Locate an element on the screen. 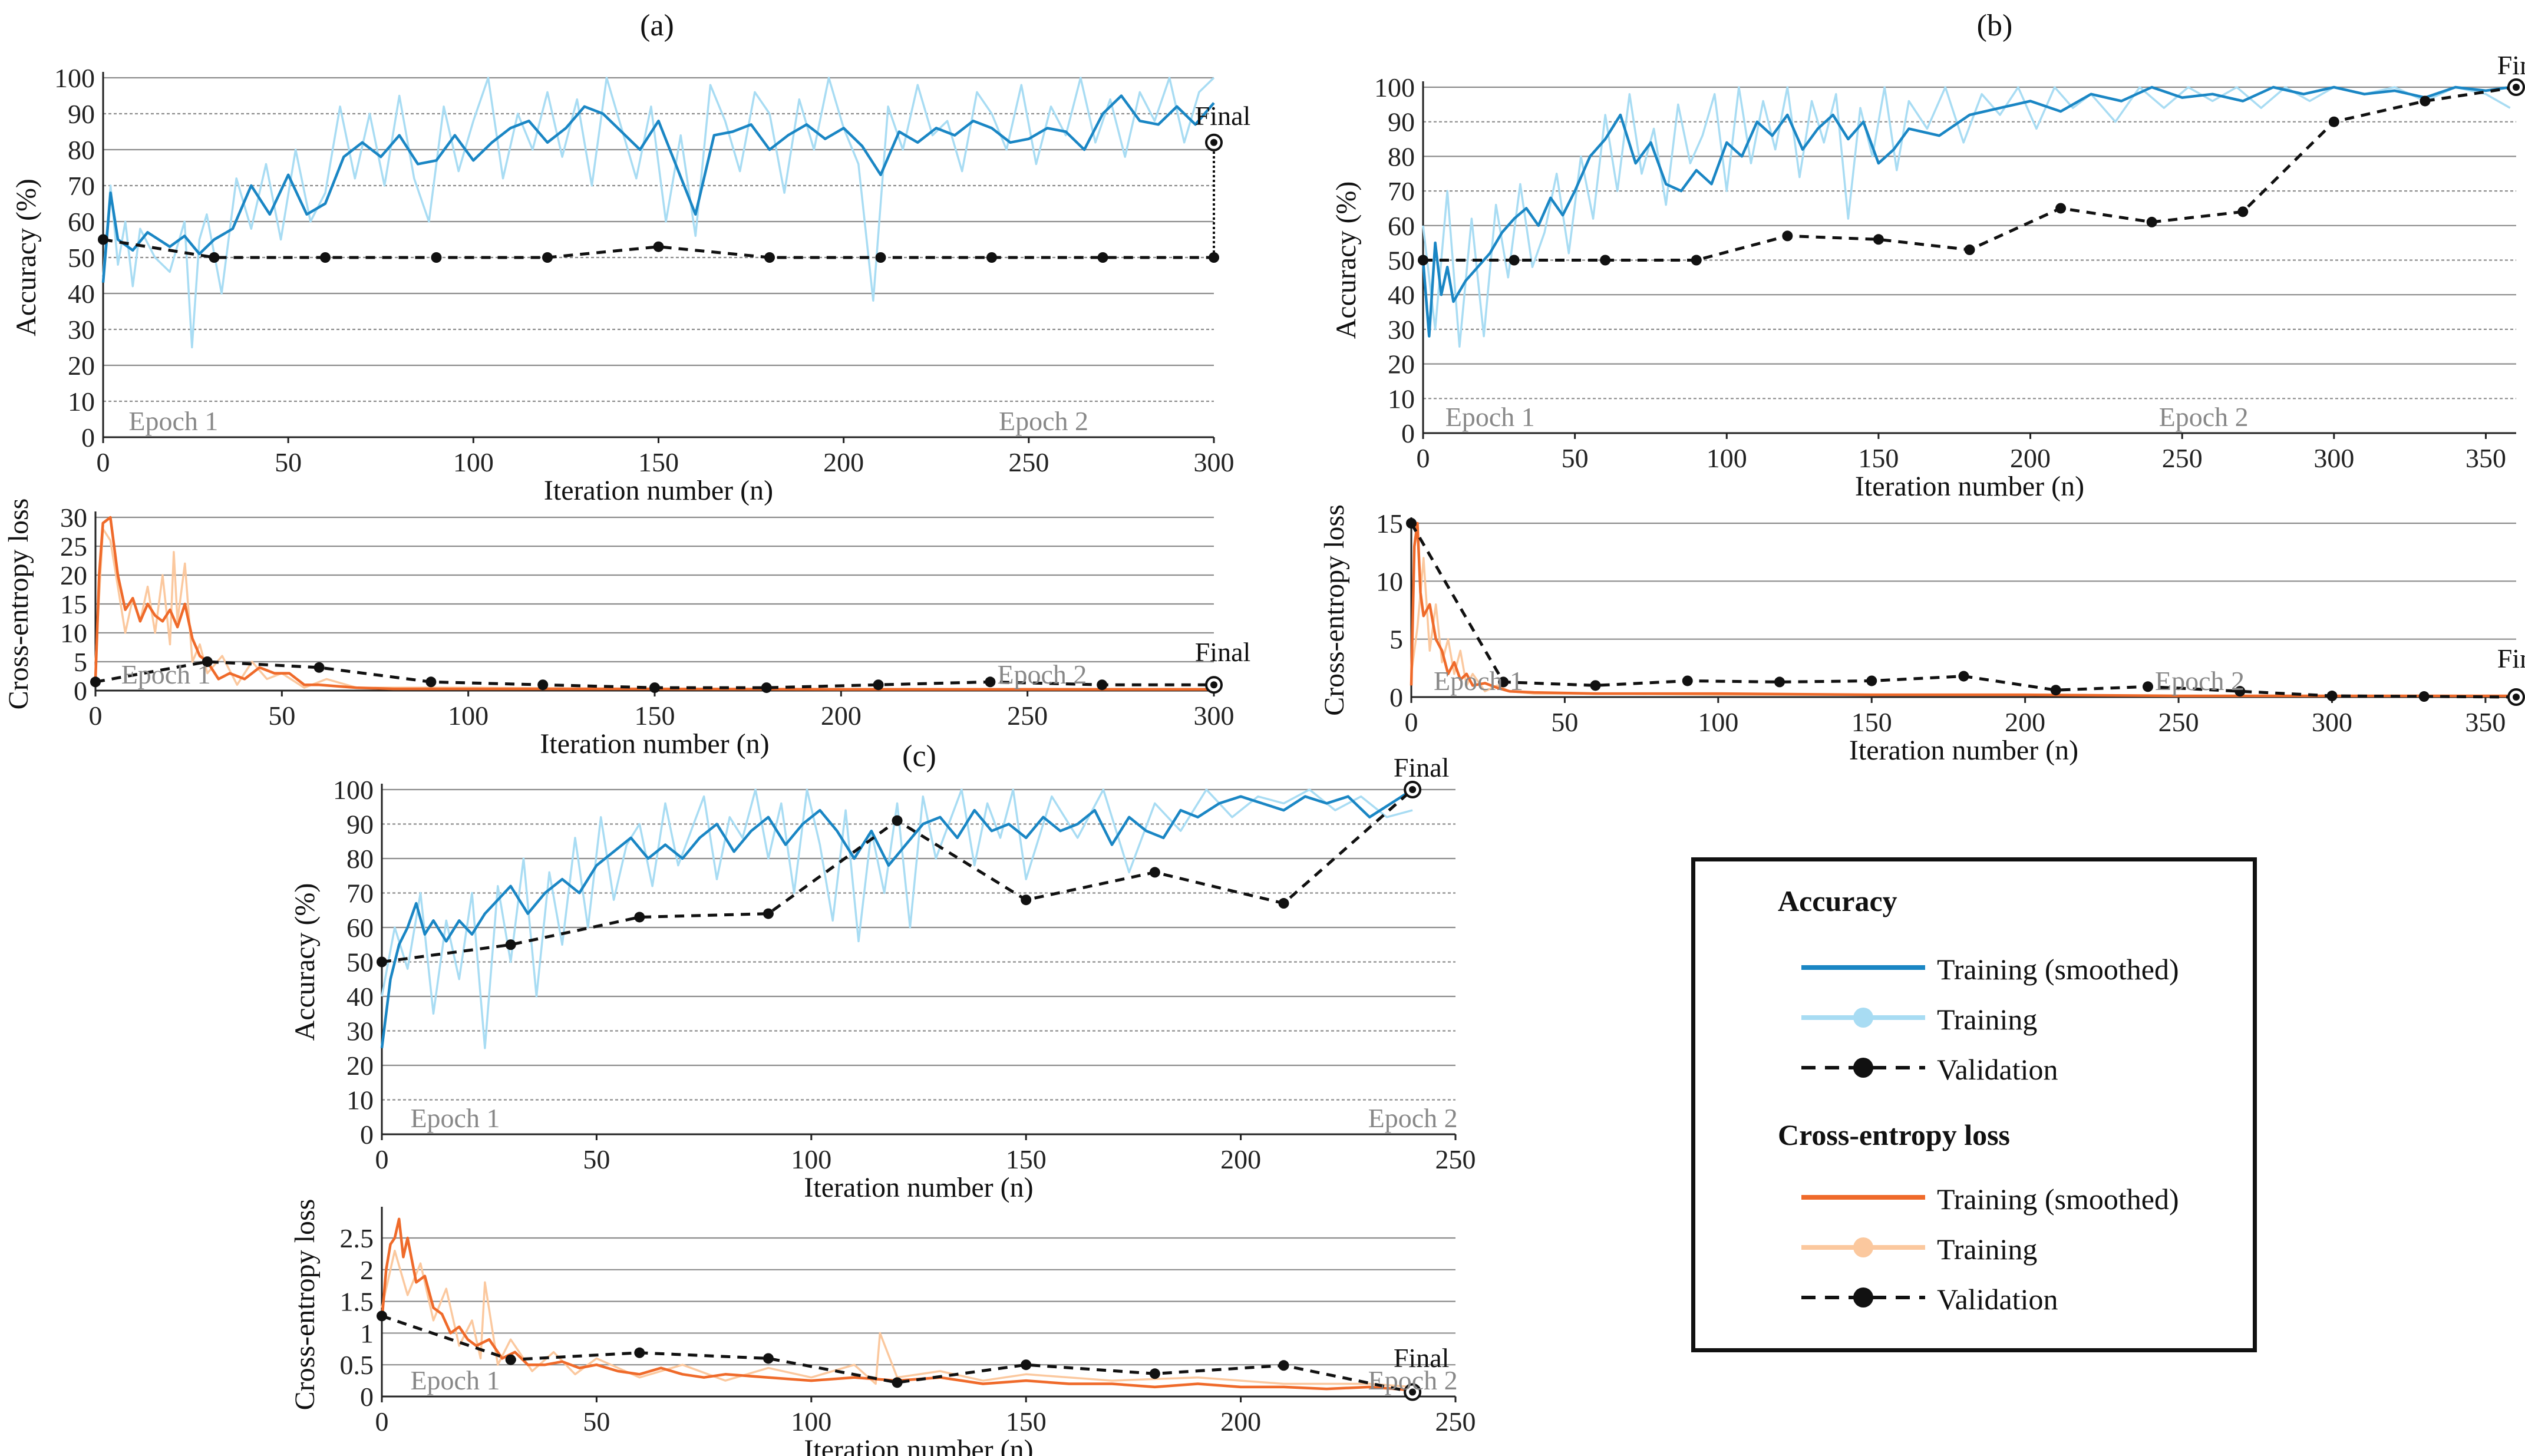 The image size is (2525, 1456). panel-a-loss-xtick-label: 50 is located at coordinates (281, 716).